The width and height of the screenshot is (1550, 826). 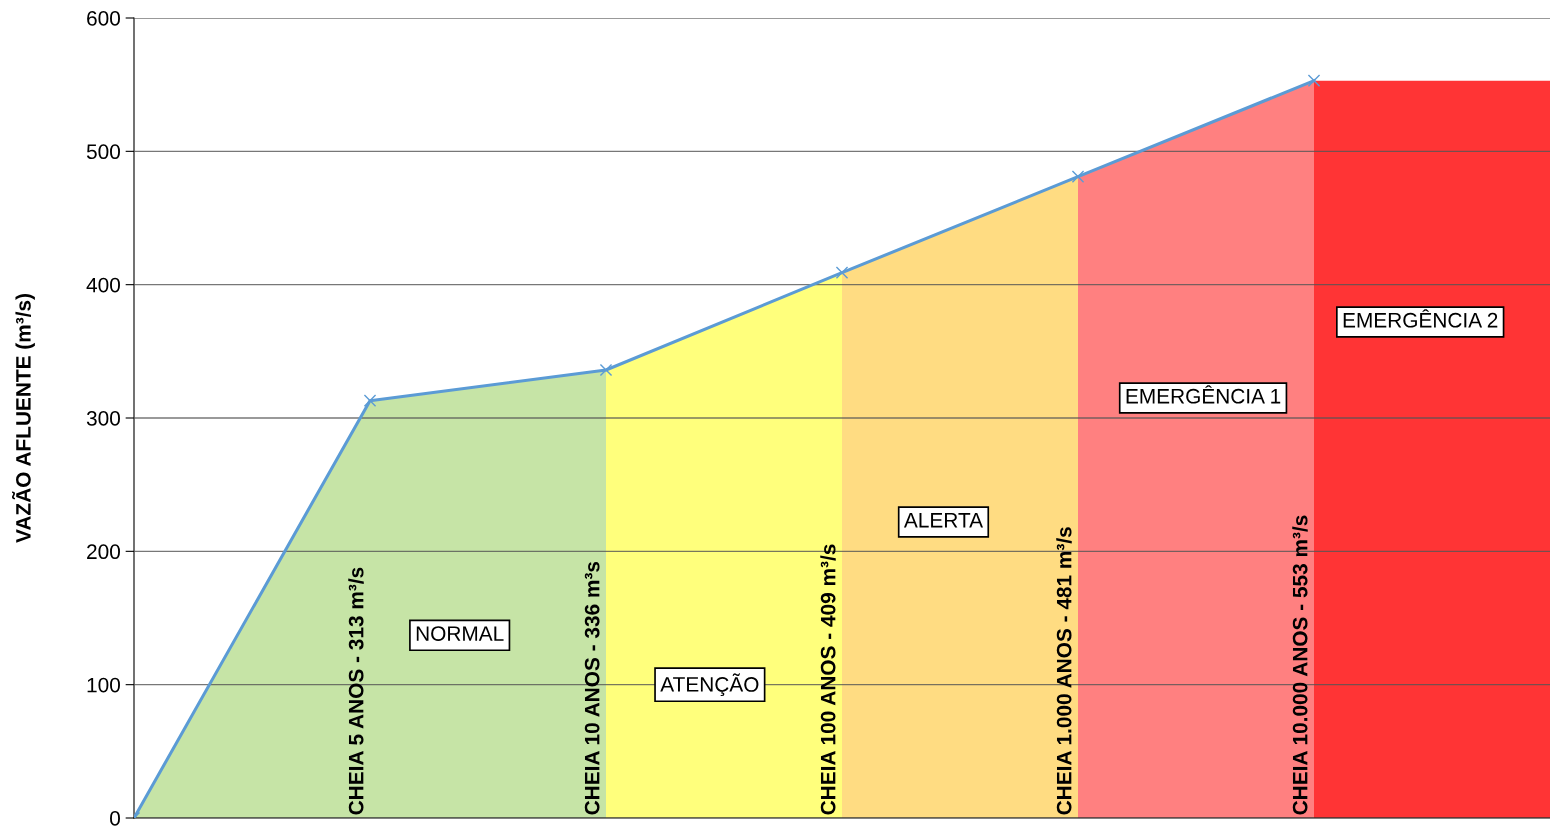 I want to click on y-tick-label: 300, so click(x=103, y=418).